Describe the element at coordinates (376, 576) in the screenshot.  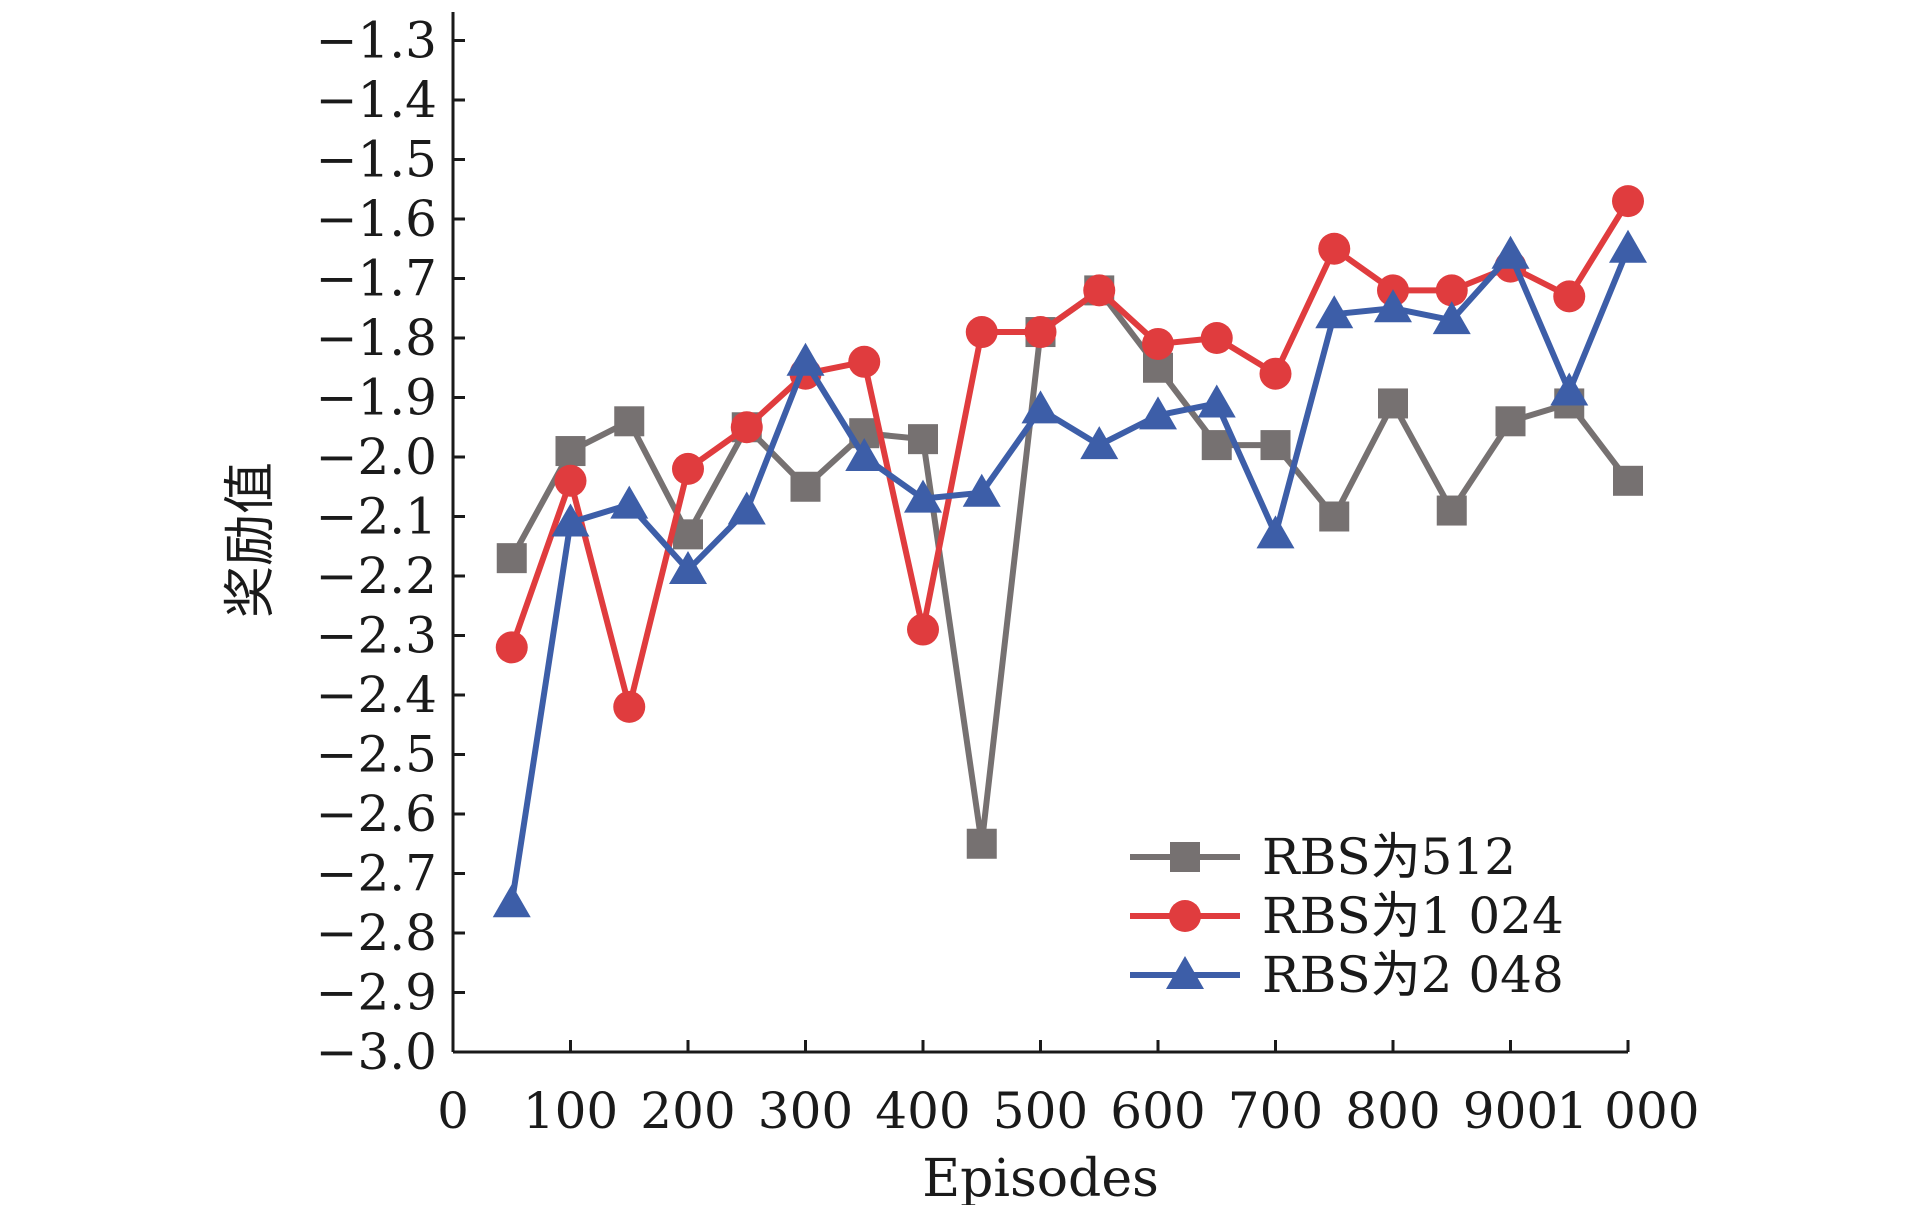
I see `y-tick-label: −2.2` at that location.